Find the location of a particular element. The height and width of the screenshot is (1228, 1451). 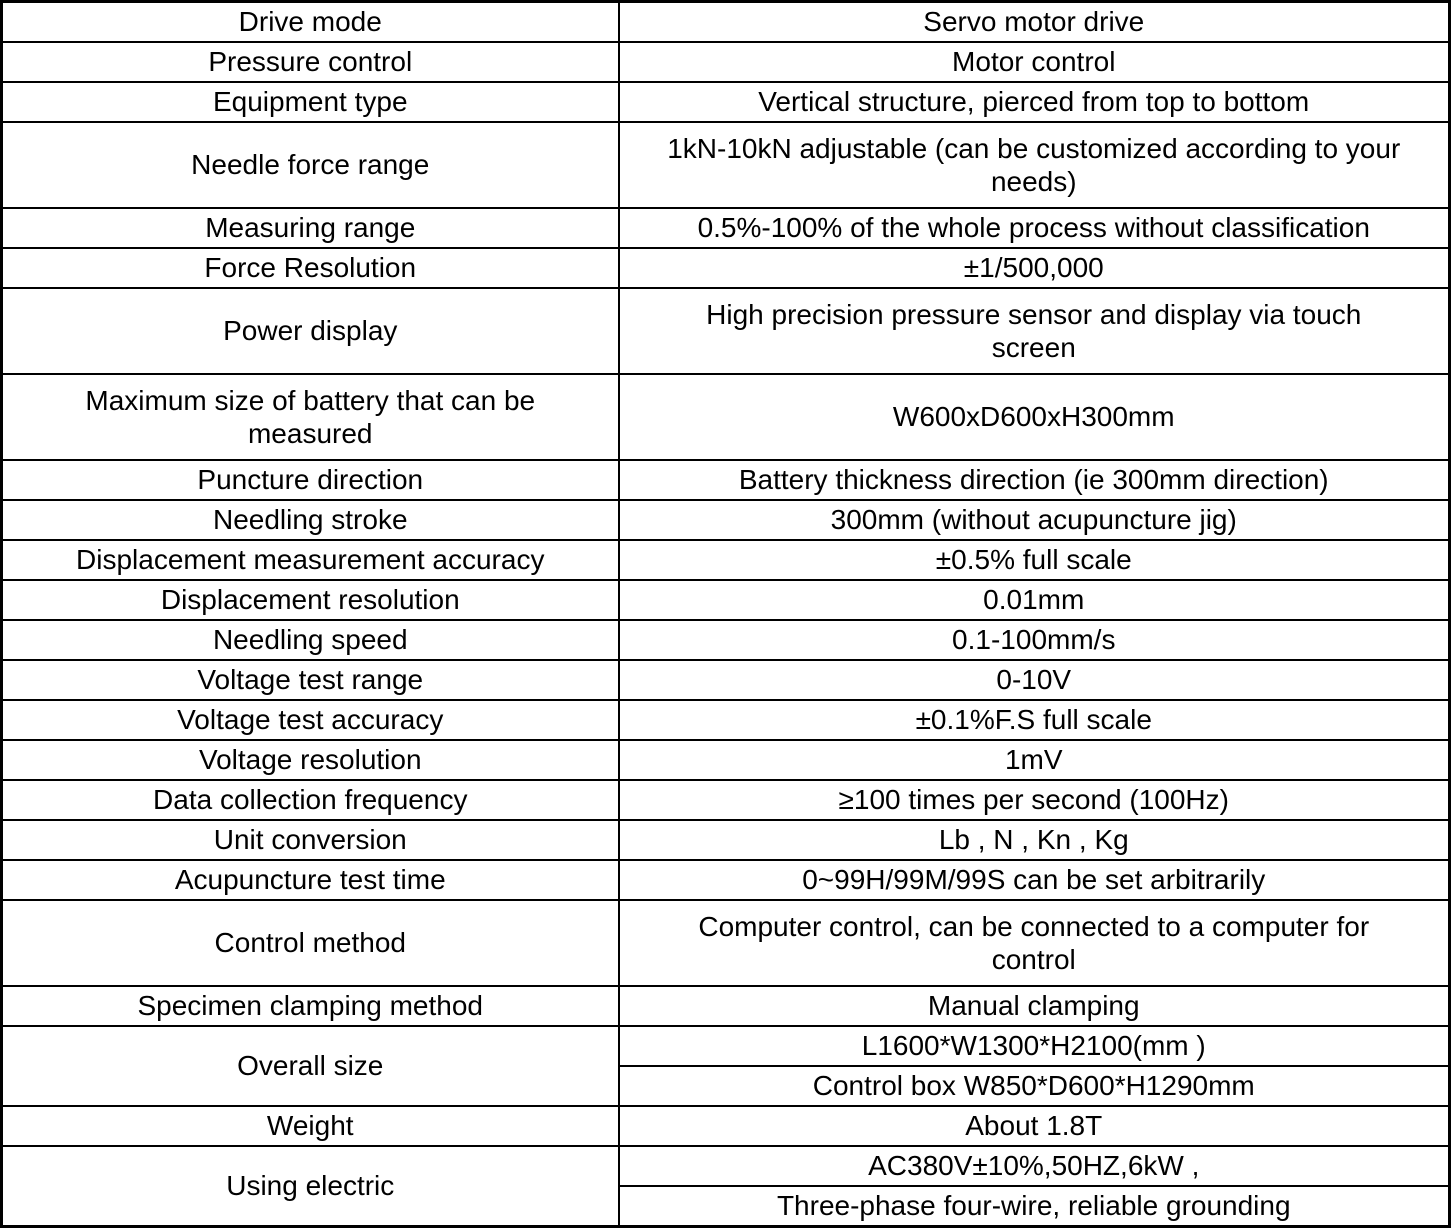

table-row: Unit conversion Lb , N , Kn , Kg is located at coordinates (725, 840).